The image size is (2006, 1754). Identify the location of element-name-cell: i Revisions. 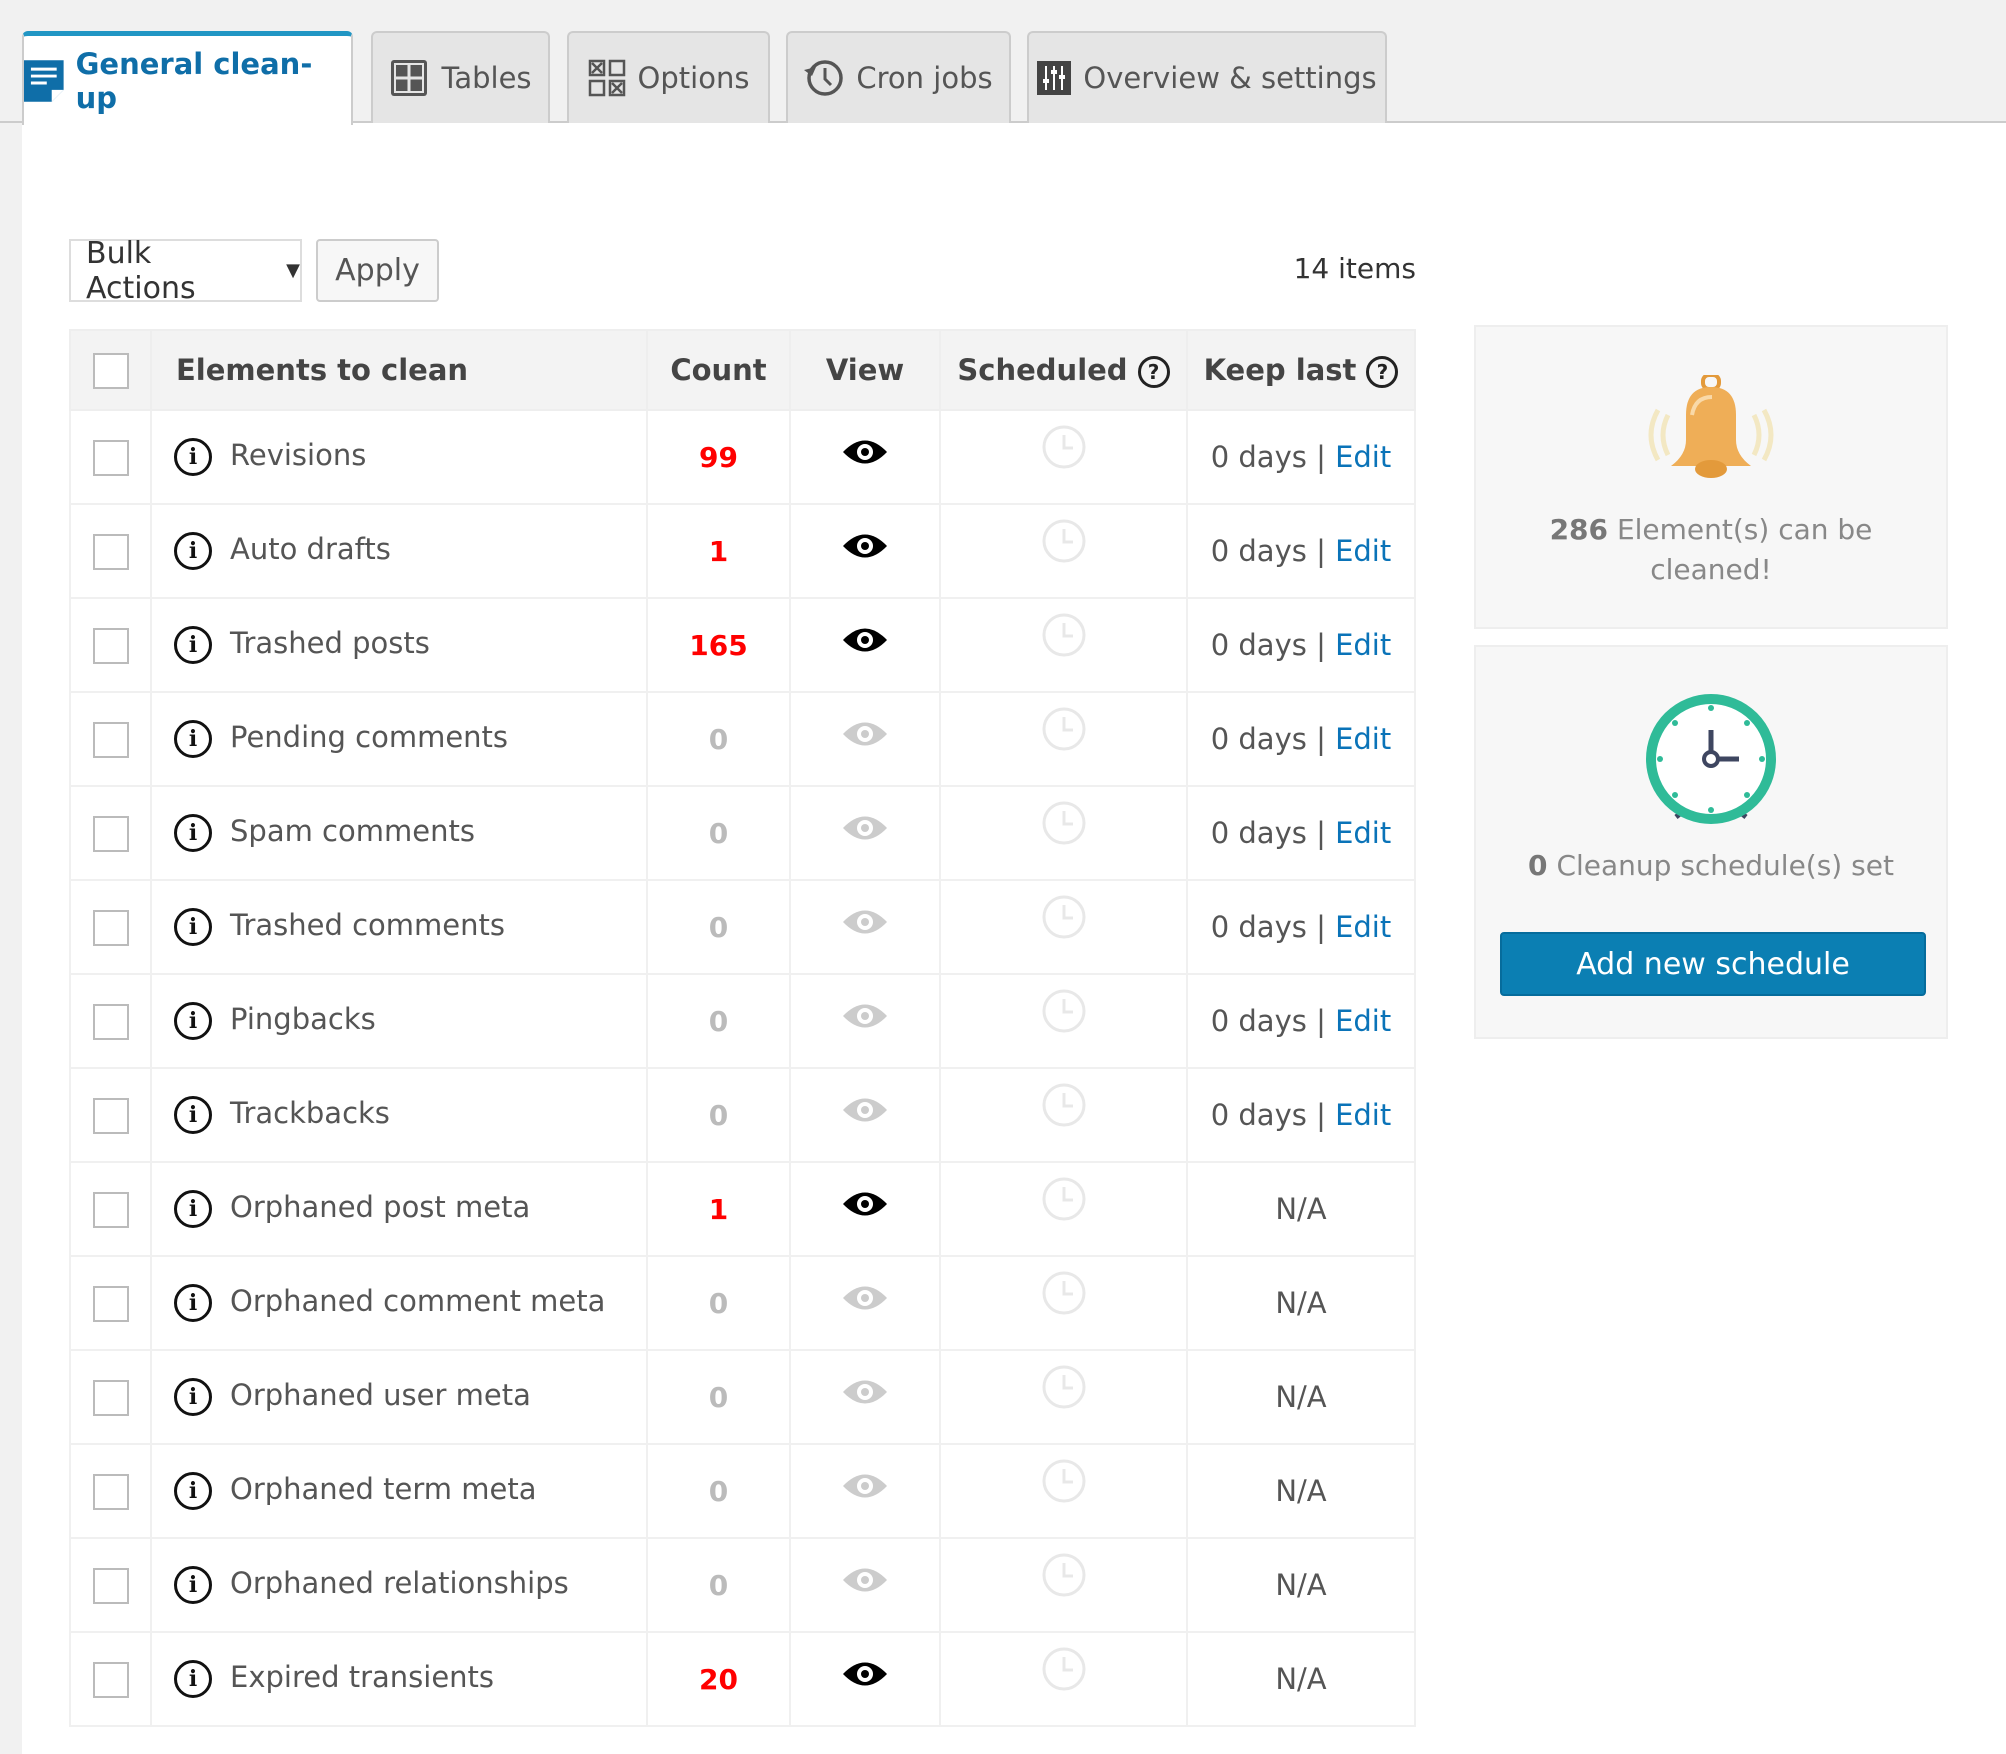
(399, 457).